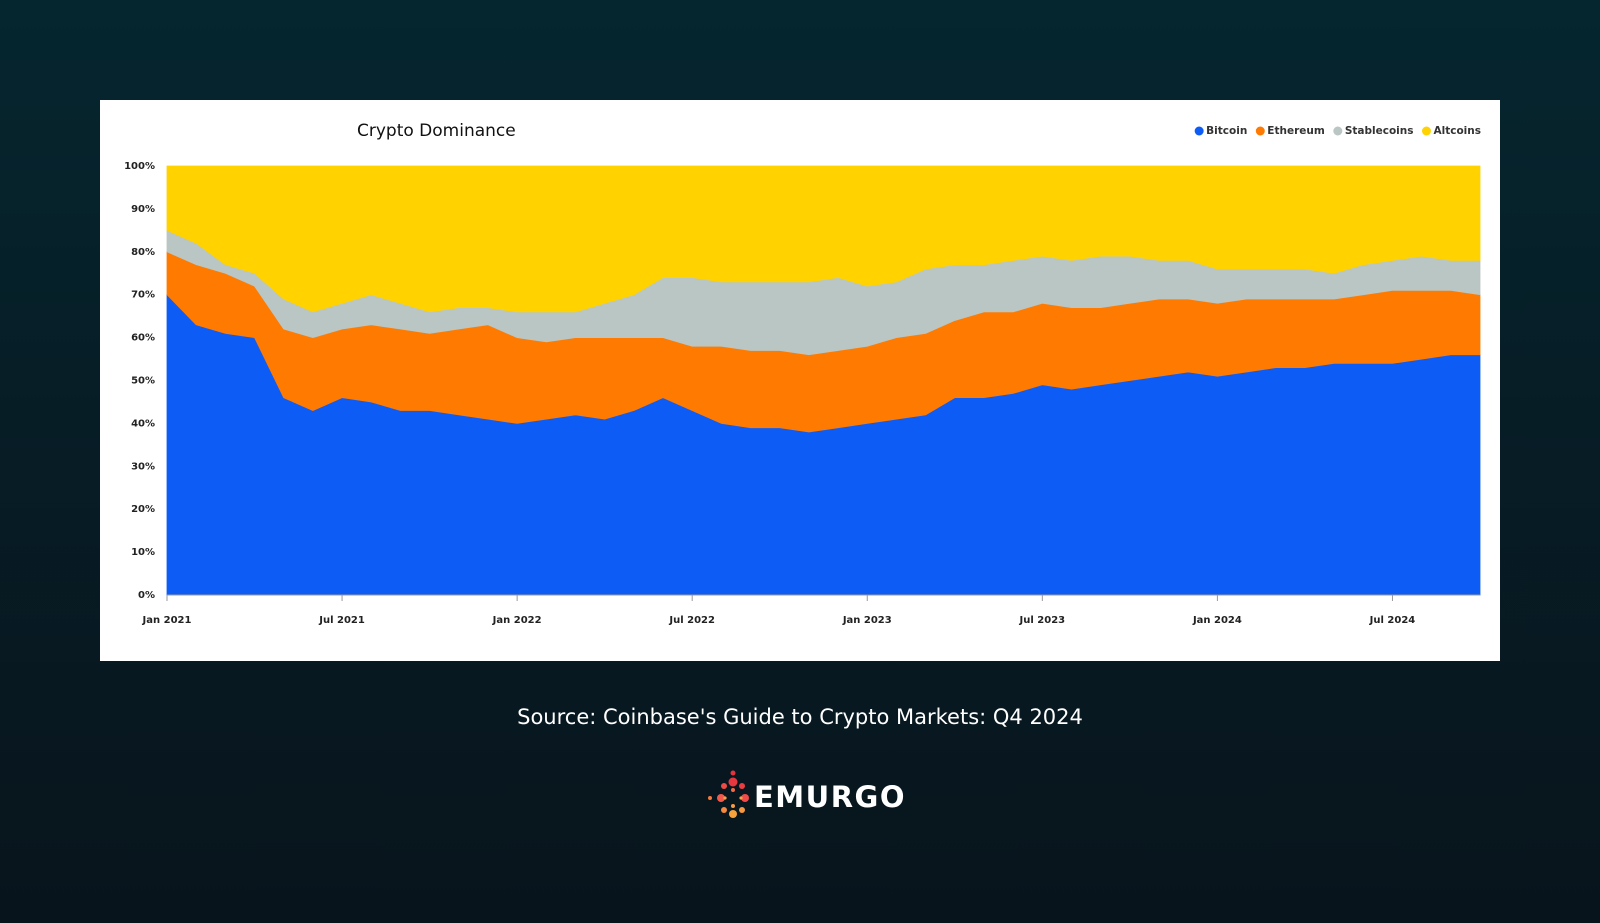 The height and width of the screenshot is (923, 1600). What do you see at coordinates (1296, 131) in the screenshot?
I see `legend-label: Ethereum` at bounding box center [1296, 131].